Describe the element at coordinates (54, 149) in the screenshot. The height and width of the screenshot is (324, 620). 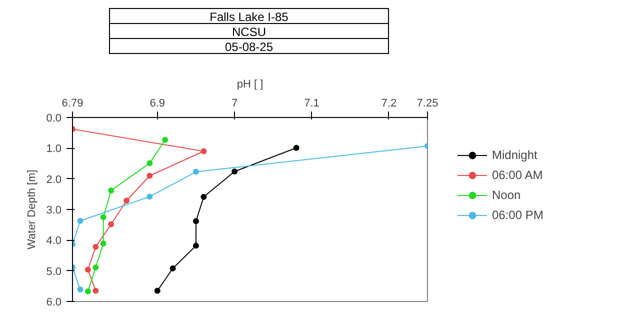
I see `y-tick-label: 1.0` at that location.